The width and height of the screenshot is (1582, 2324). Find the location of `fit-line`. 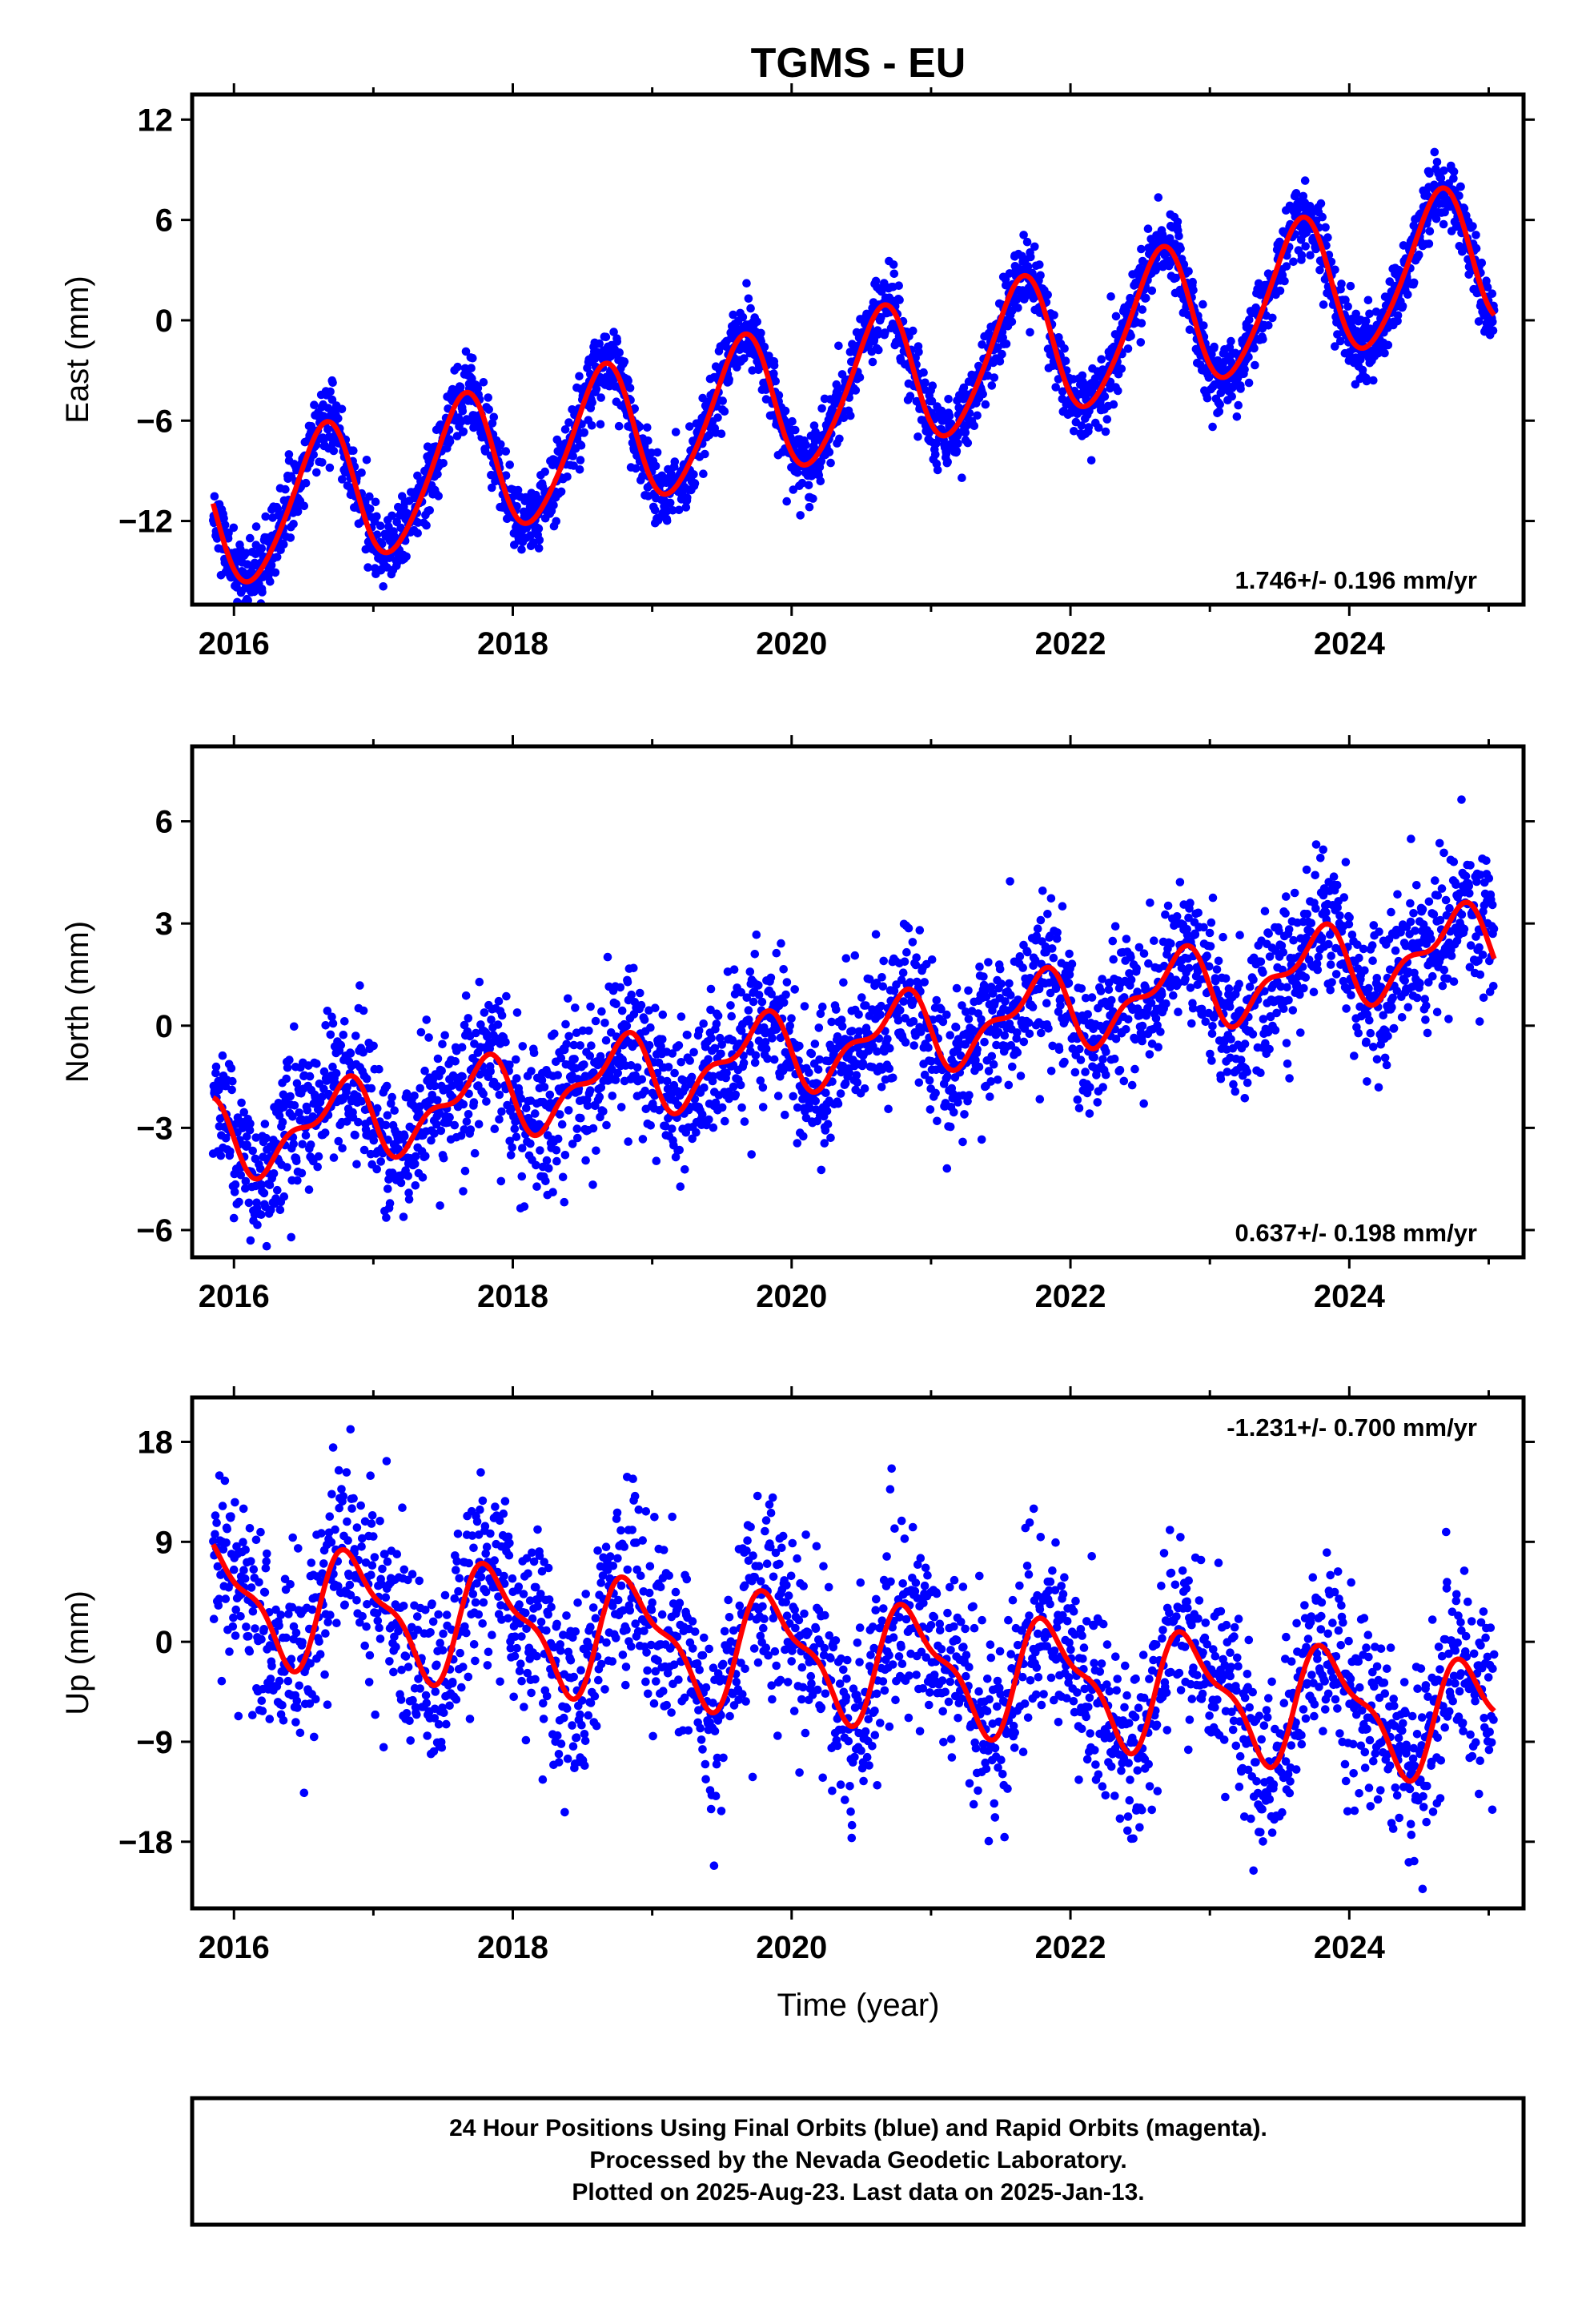

fit-line is located at coordinates (853, 385).